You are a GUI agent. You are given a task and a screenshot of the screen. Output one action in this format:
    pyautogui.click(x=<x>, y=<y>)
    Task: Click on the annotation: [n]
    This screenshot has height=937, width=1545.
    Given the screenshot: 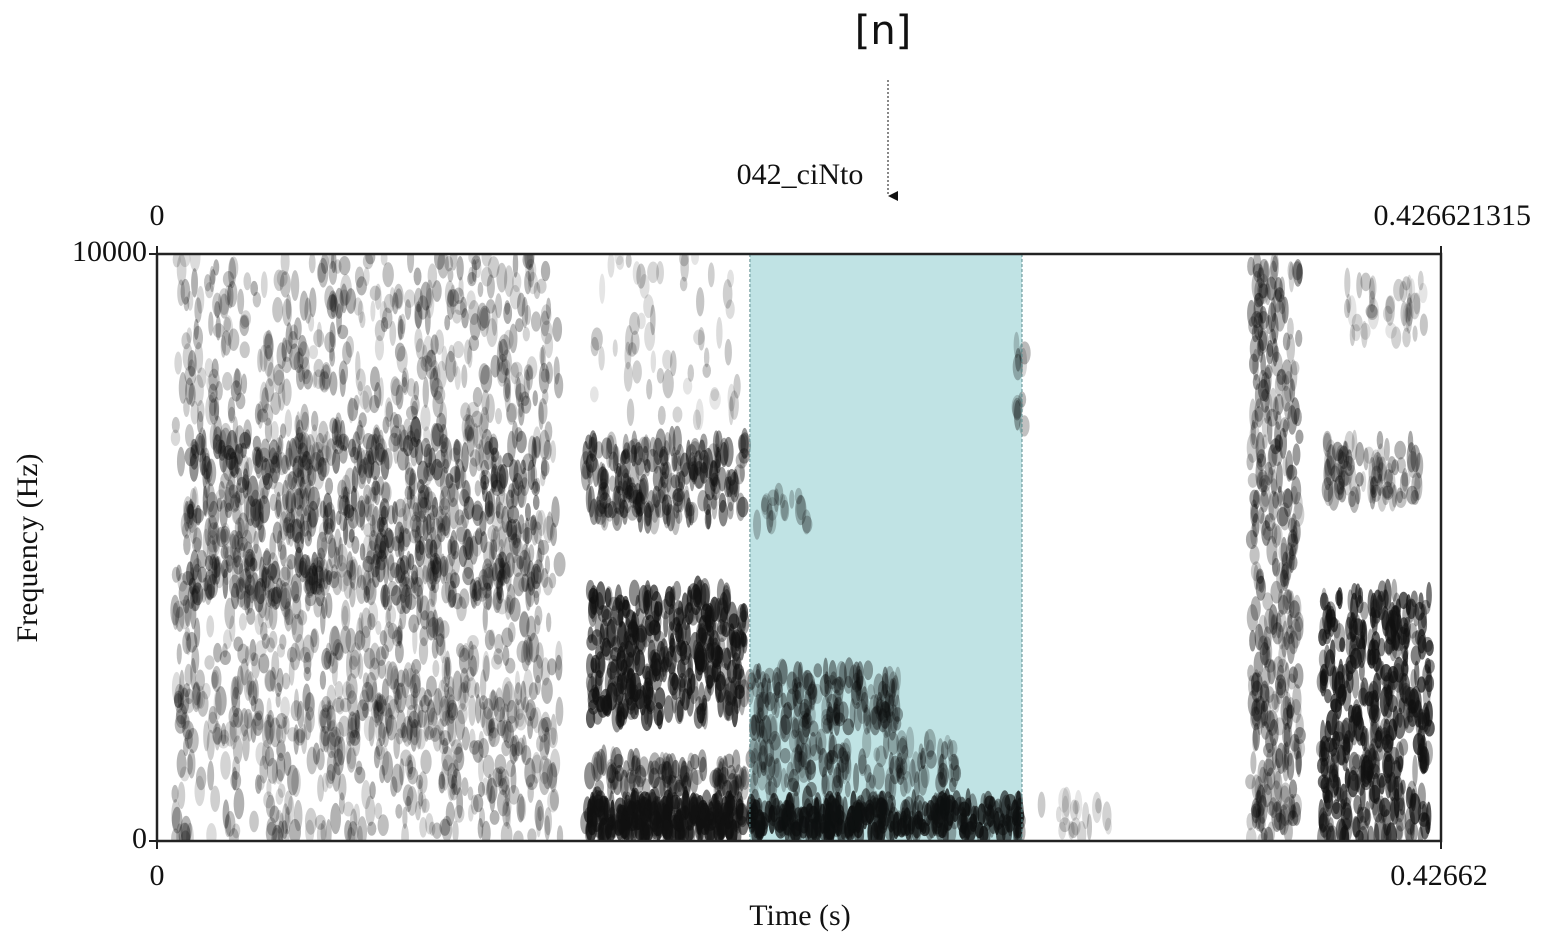 What is the action you would take?
    pyautogui.click(x=883, y=31)
    